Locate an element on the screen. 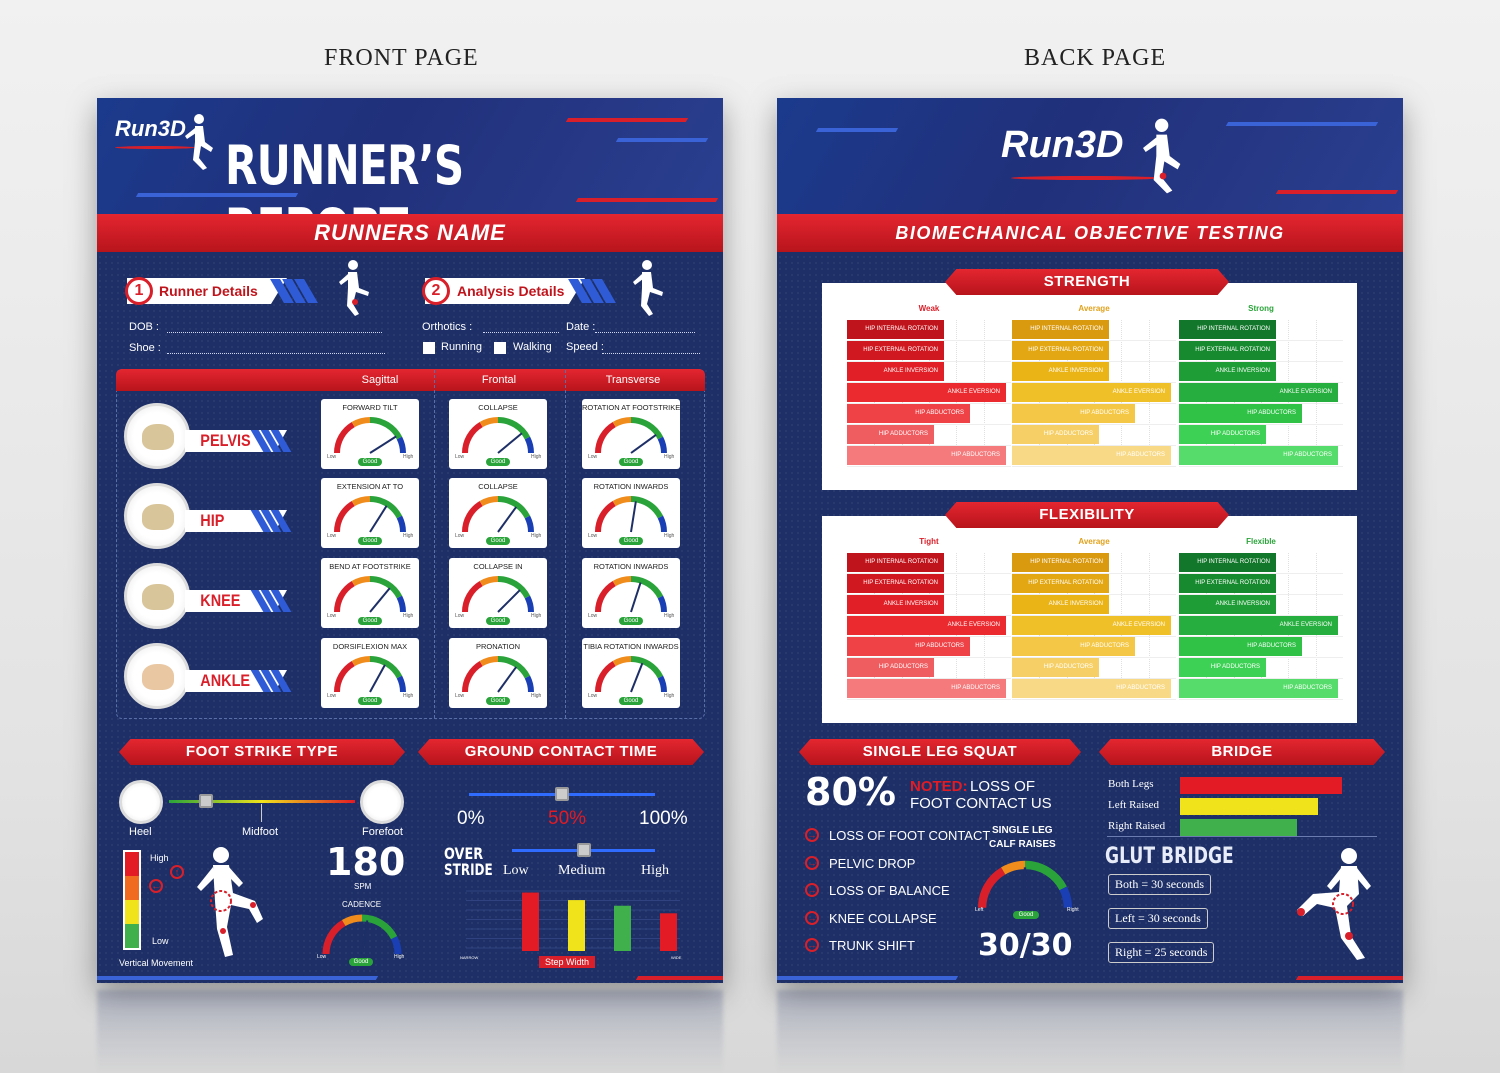 This screenshot has width=1500, height=1073. foot-strike-knob is located at coordinates (206, 801).